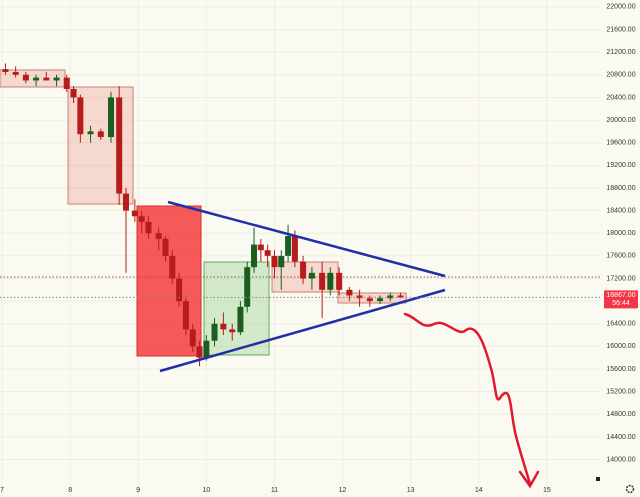 The height and width of the screenshot is (497, 640). I want to click on y-tick-label: 20800.00, so click(620, 75).